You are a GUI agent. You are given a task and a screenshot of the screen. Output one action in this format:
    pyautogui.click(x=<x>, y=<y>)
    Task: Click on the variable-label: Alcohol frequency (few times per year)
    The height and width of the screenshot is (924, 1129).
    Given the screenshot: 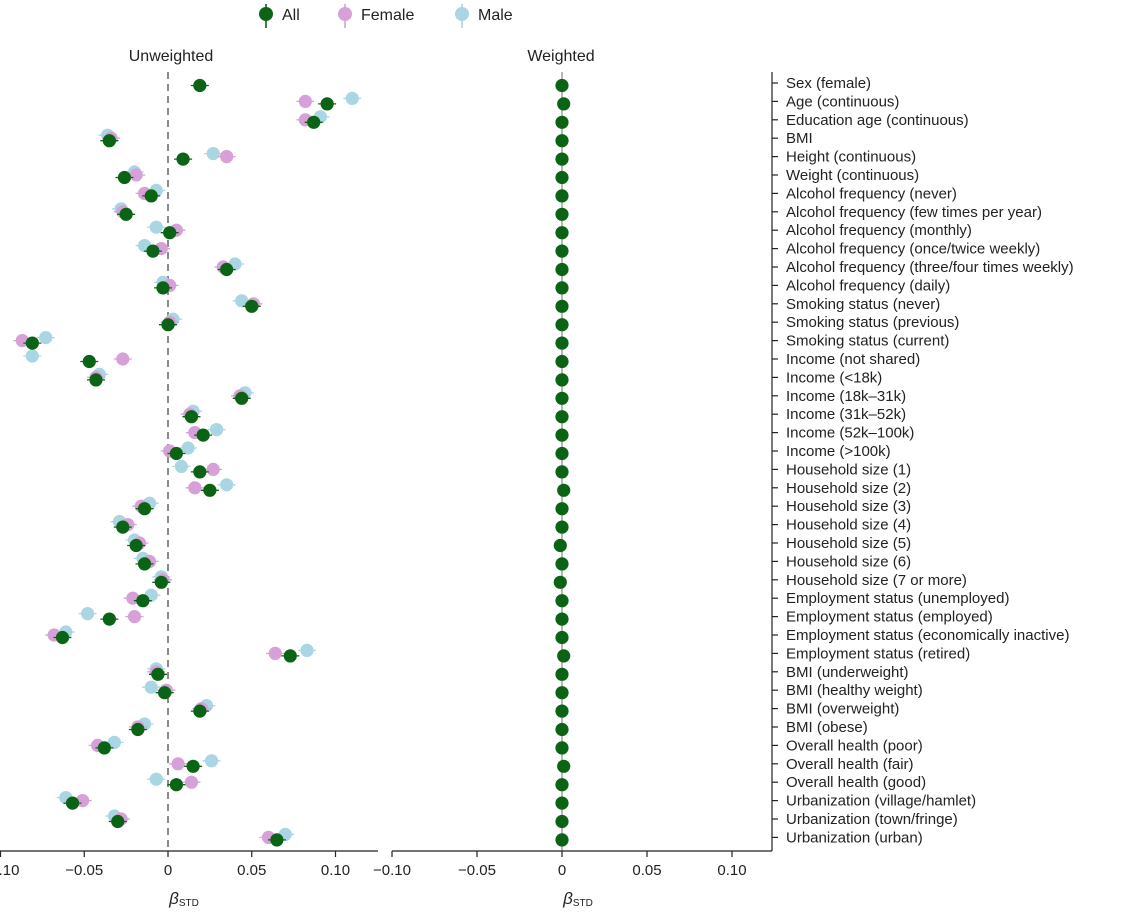 What is the action you would take?
    pyautogui.click(x=914, y=212)
    